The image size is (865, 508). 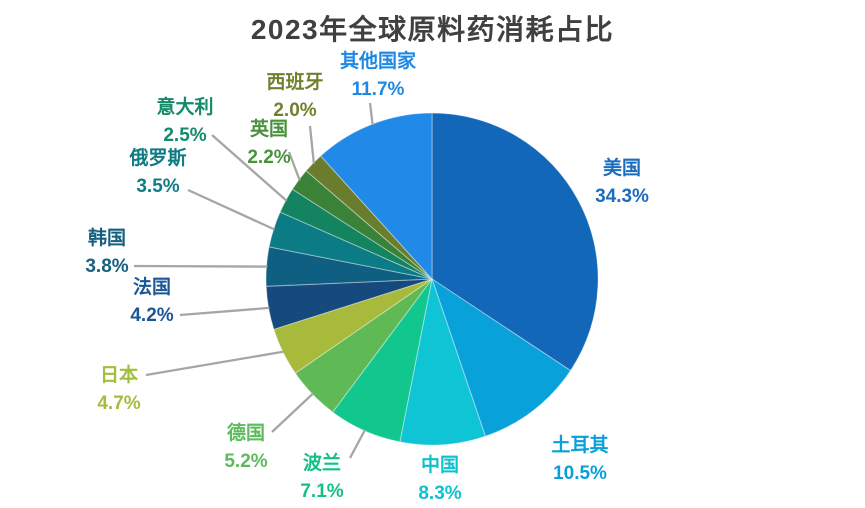 I want to click on pie-slice-usa, so click(x=515, y=242).